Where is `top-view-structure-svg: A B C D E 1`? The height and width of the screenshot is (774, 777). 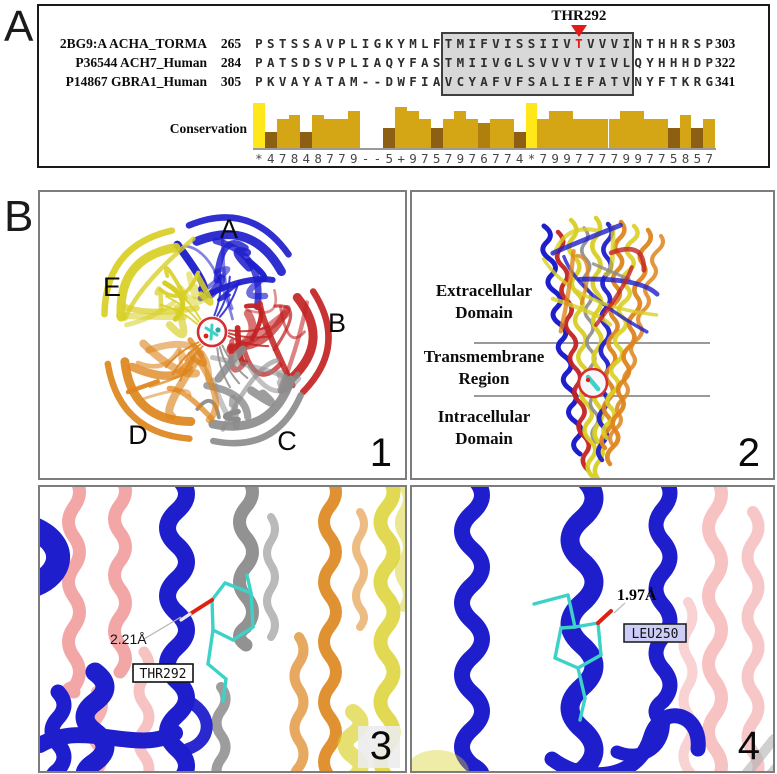
top-view-structure-svg: A B C D E 1 is located at coordinates (246, 344).